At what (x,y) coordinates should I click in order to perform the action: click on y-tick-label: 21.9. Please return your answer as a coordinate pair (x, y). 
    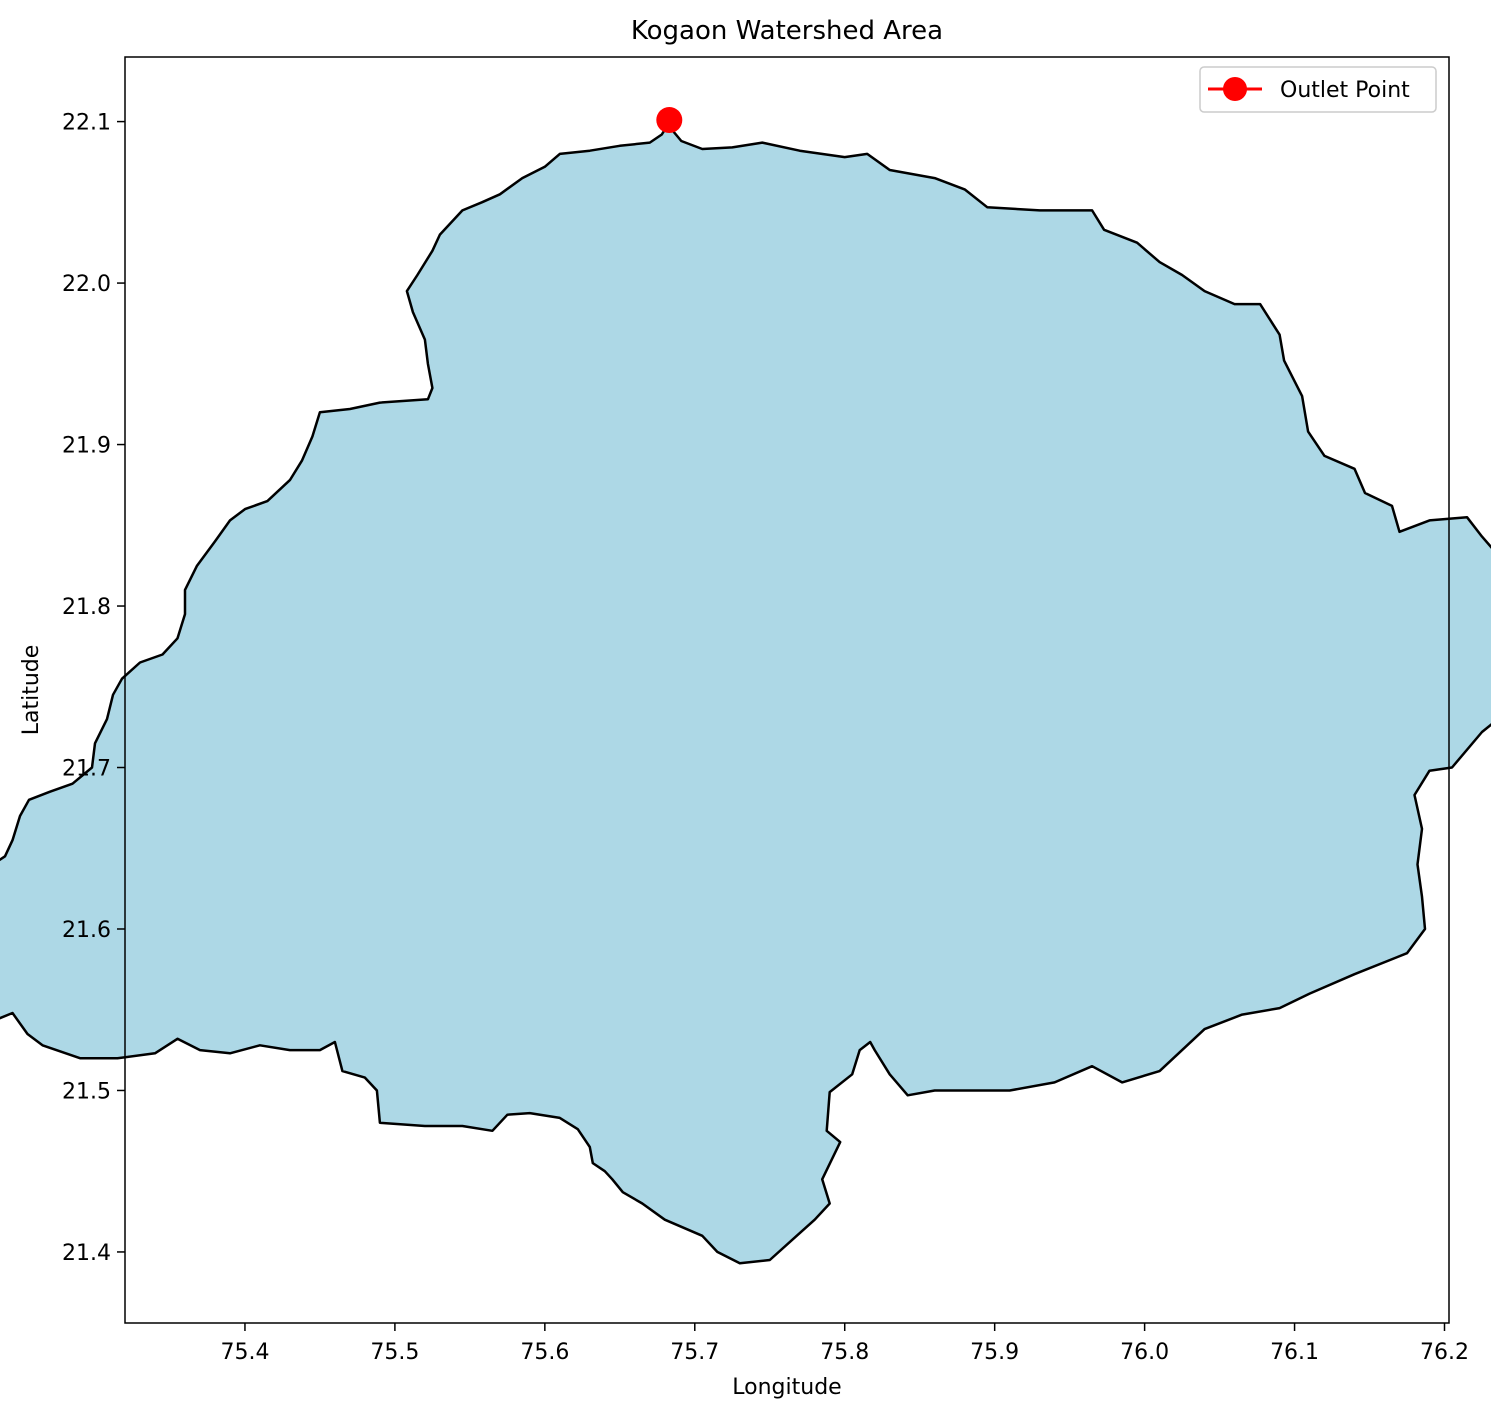
    Looking at the image, I should click on (86, 446).